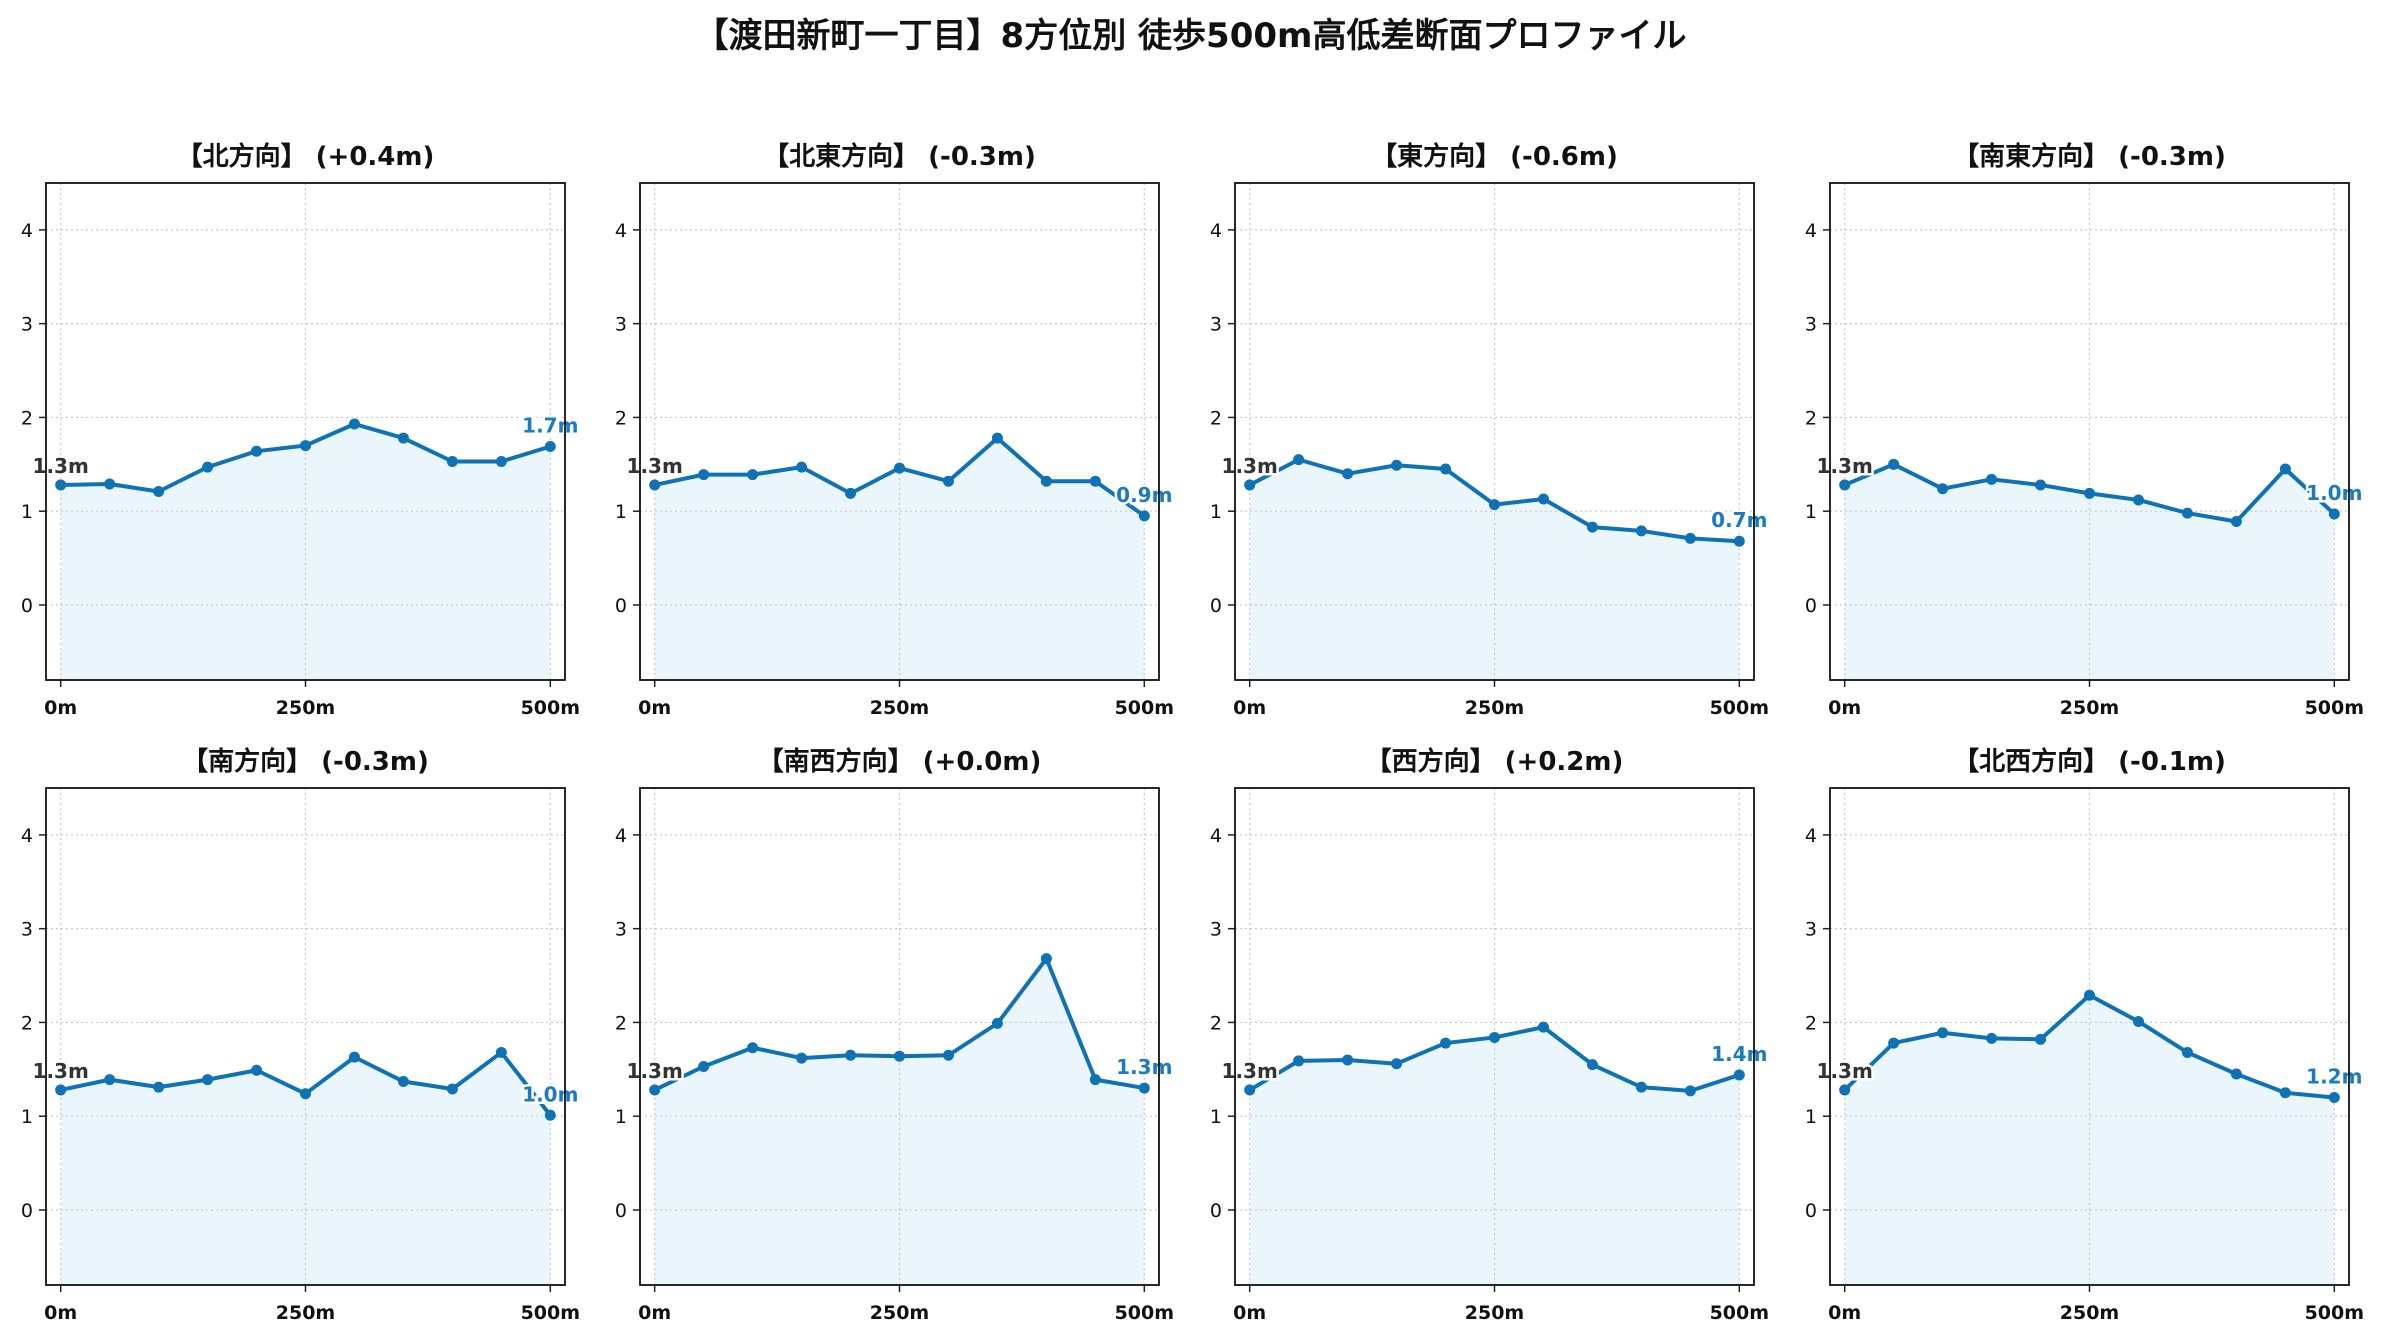  I want to click on chart-panel: 【南東方向】 (-0.3m) 0 1 2 3 4 0m 250m 500m 1.3m 1.0m, so click(2085, 430).